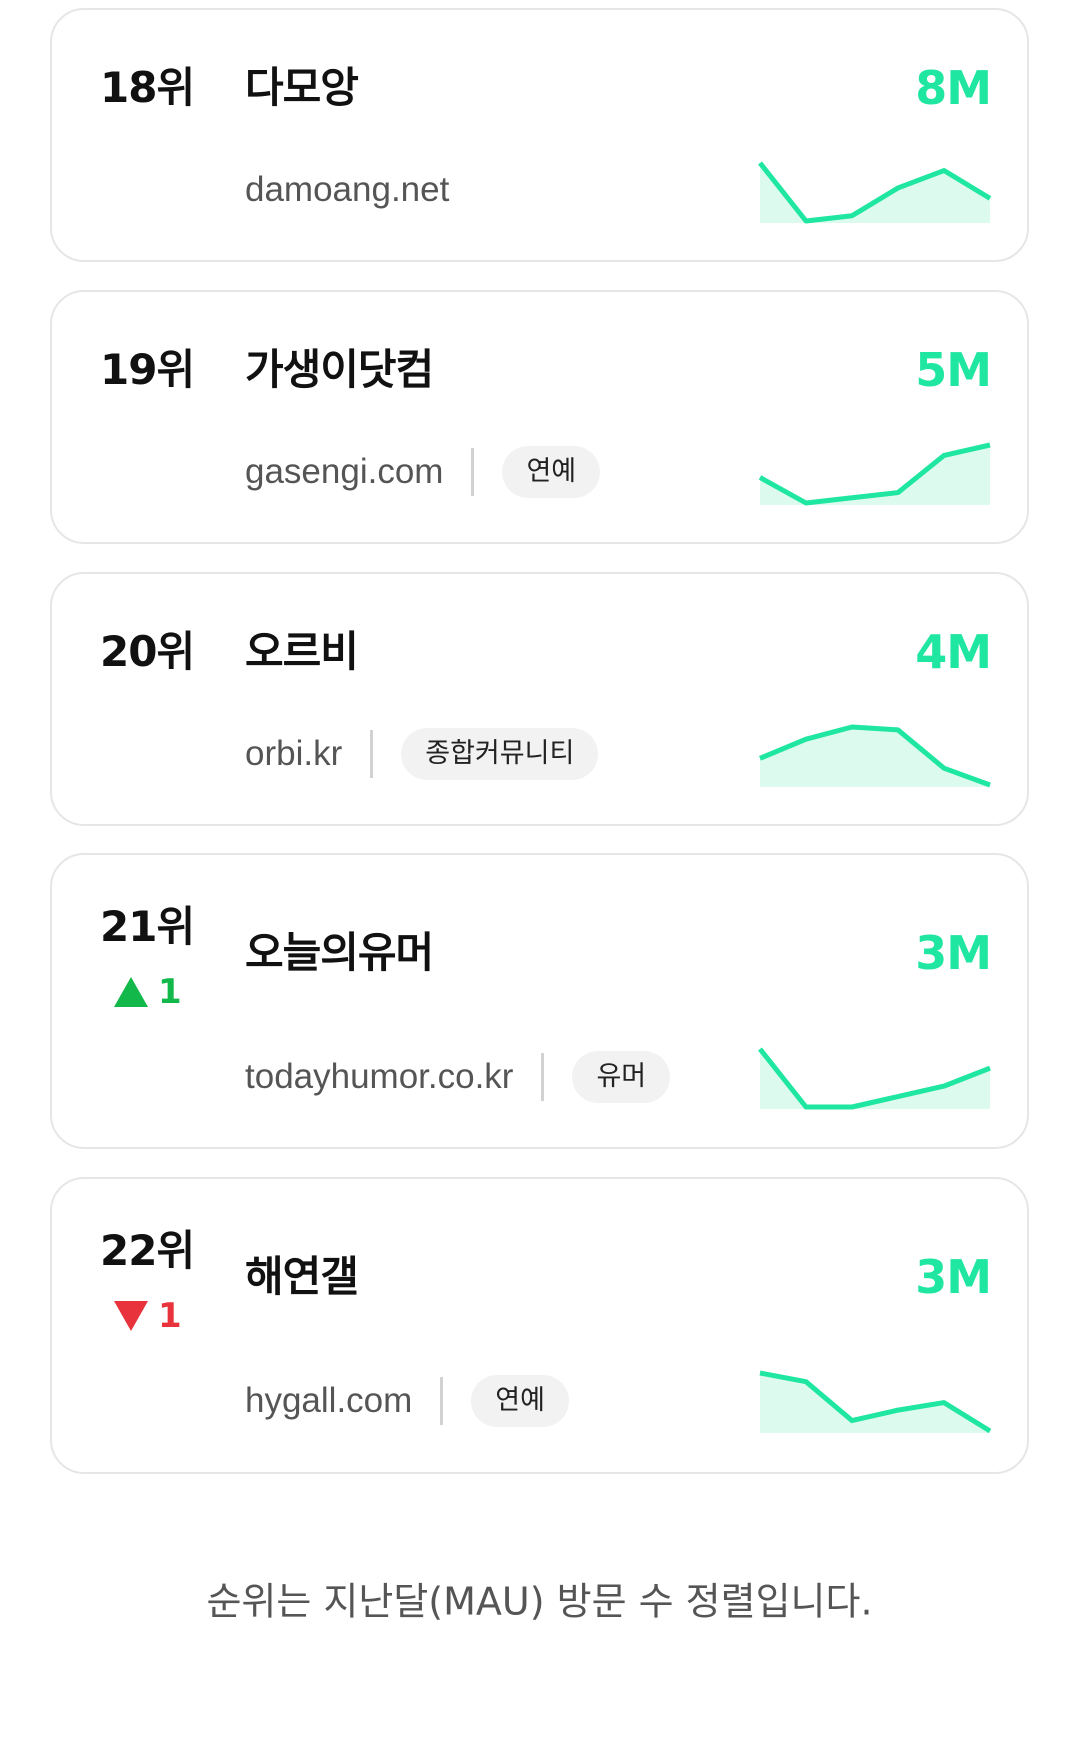 This screenshot has height=1745, width=1079. I want to click on site-domain: orbi.kr, so click(294, 753).